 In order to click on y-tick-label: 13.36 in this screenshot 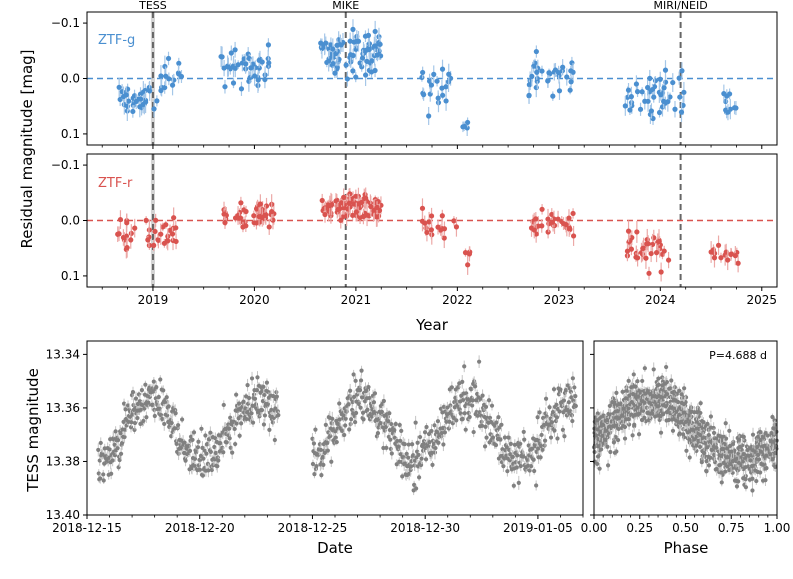, I will do `click(63, 408)`.